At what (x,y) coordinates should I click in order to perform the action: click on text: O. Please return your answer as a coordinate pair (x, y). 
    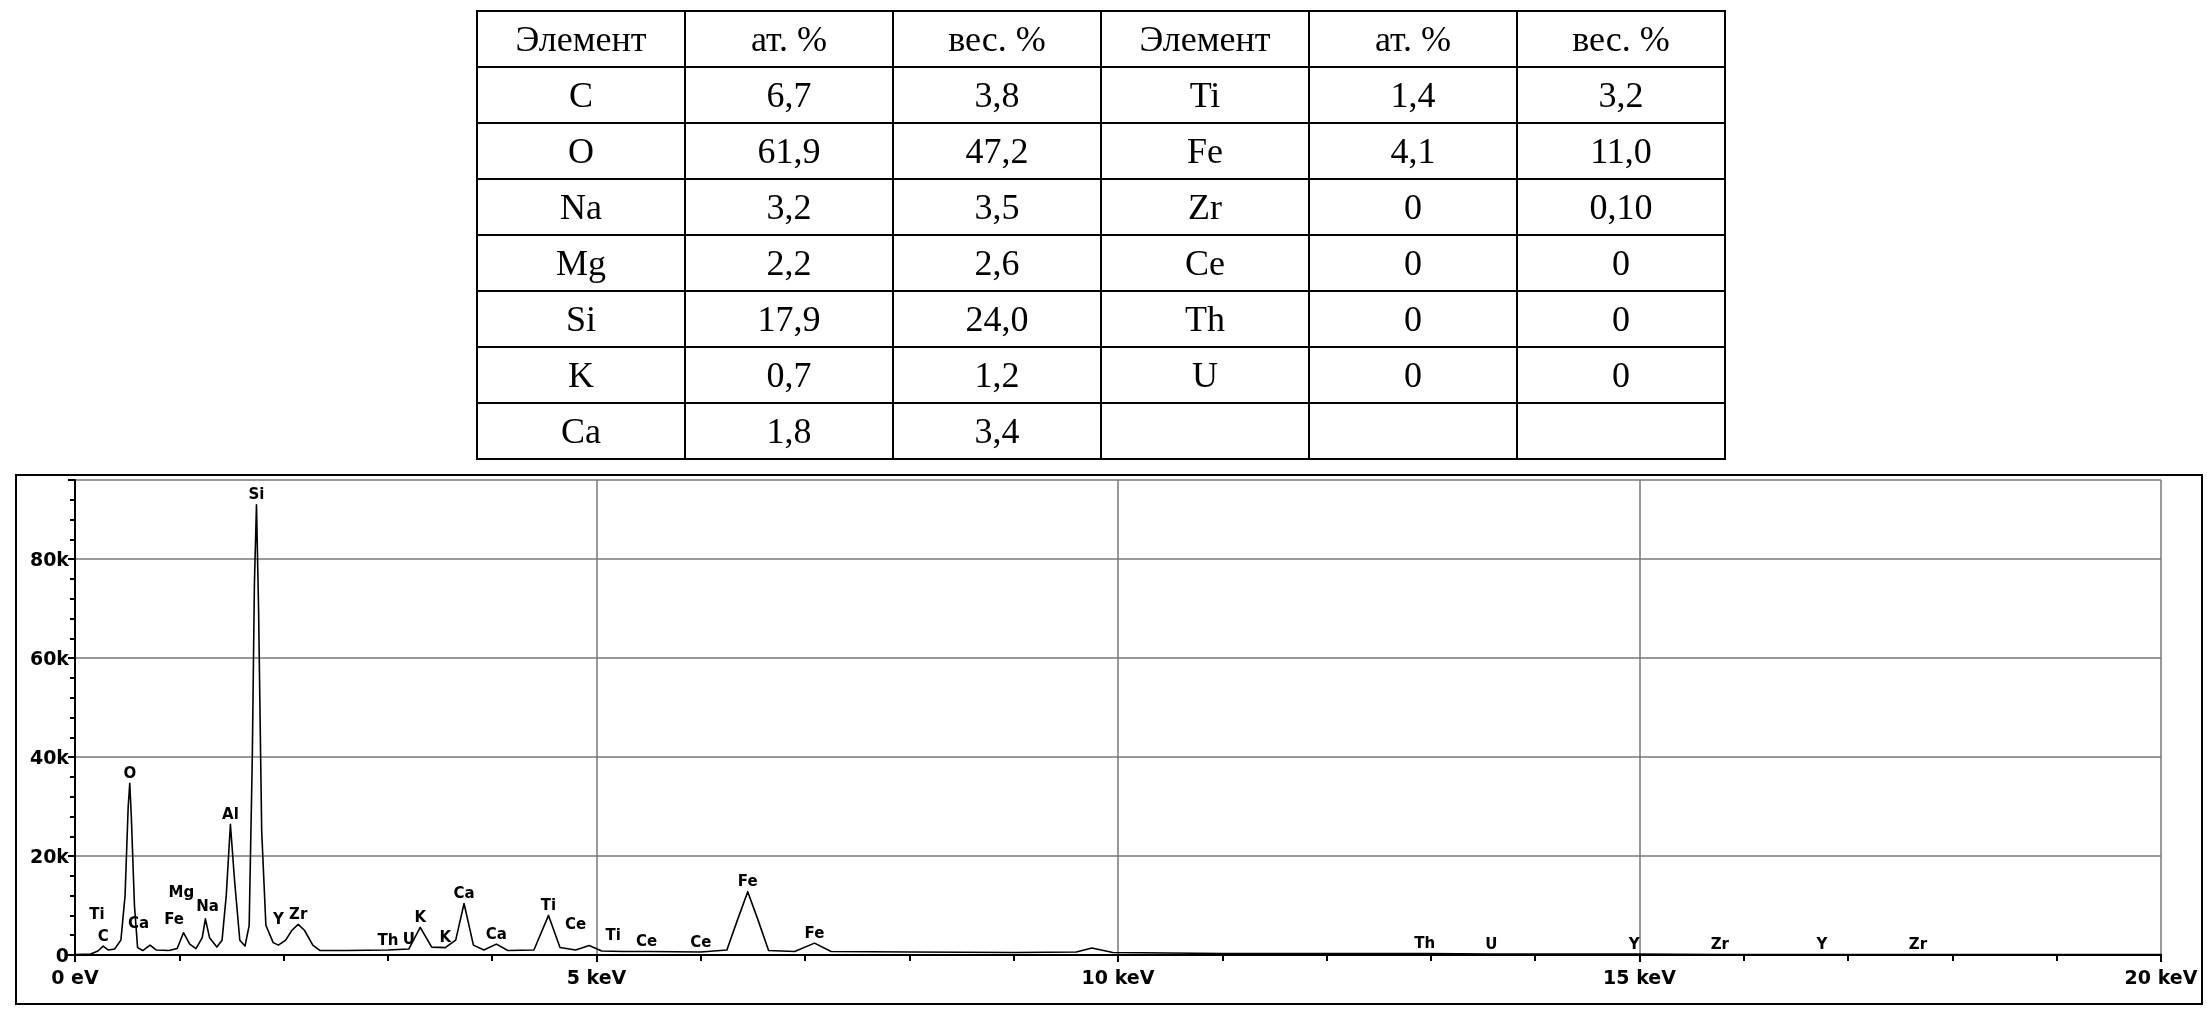
    Looking at the image, I should click on (581, 151).